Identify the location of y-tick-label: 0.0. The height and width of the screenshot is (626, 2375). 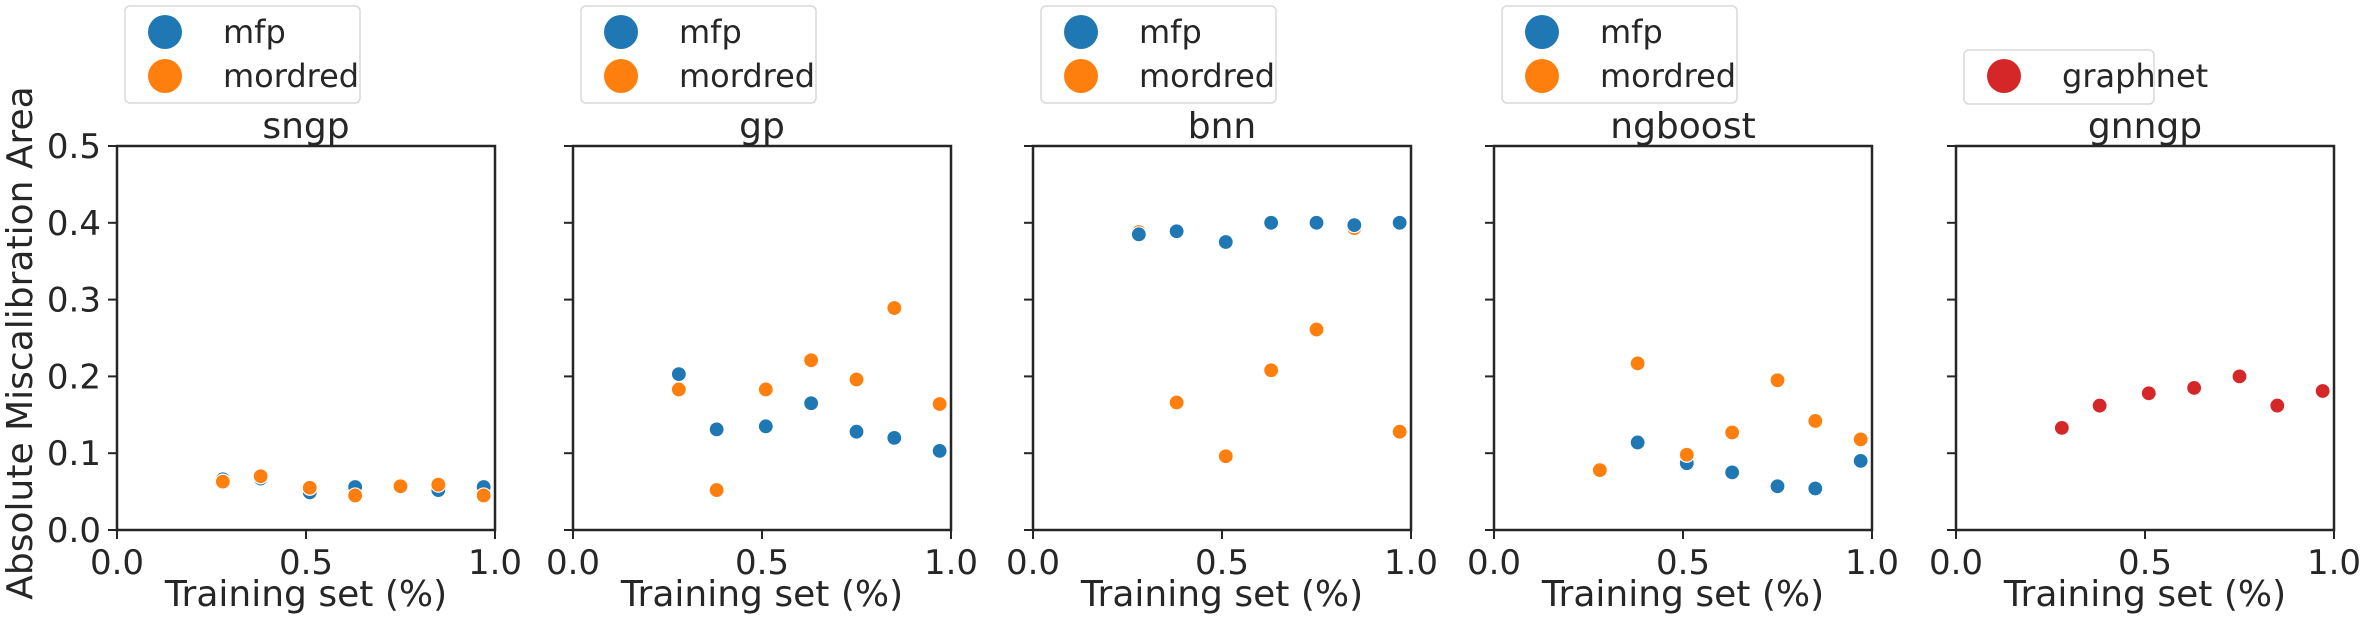
(74, 531).